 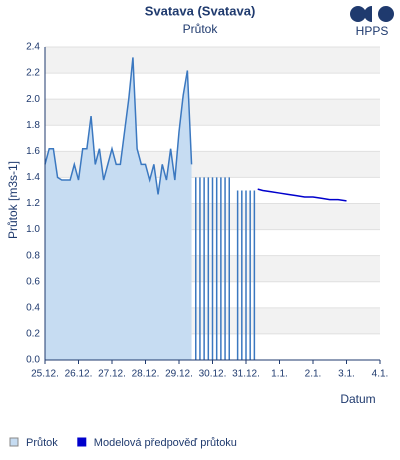 I want to click on y-tick-label: 0.8, so click(x=33, y=255).